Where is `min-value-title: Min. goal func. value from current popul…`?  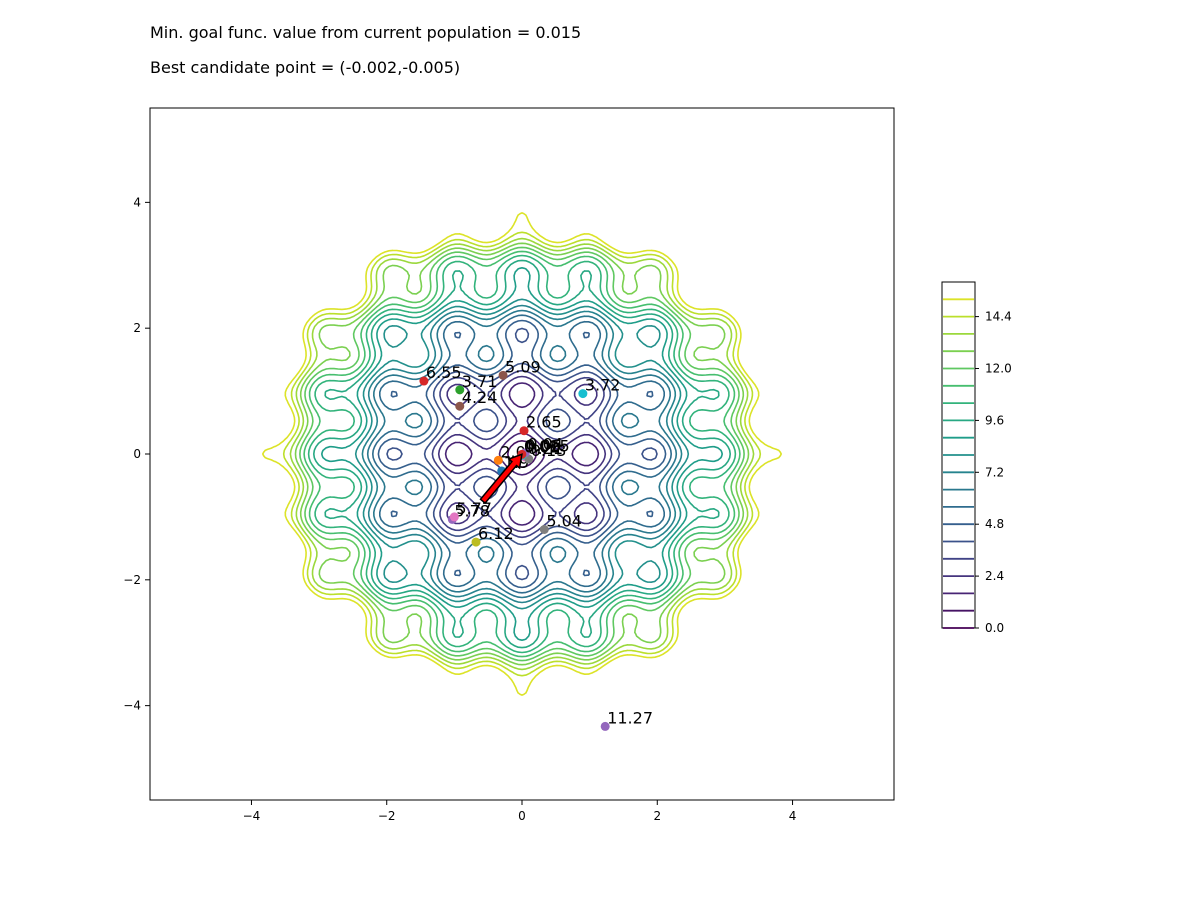 min-value-title: Min. goal func. value from current popul… is located at coordinates (366, 32).